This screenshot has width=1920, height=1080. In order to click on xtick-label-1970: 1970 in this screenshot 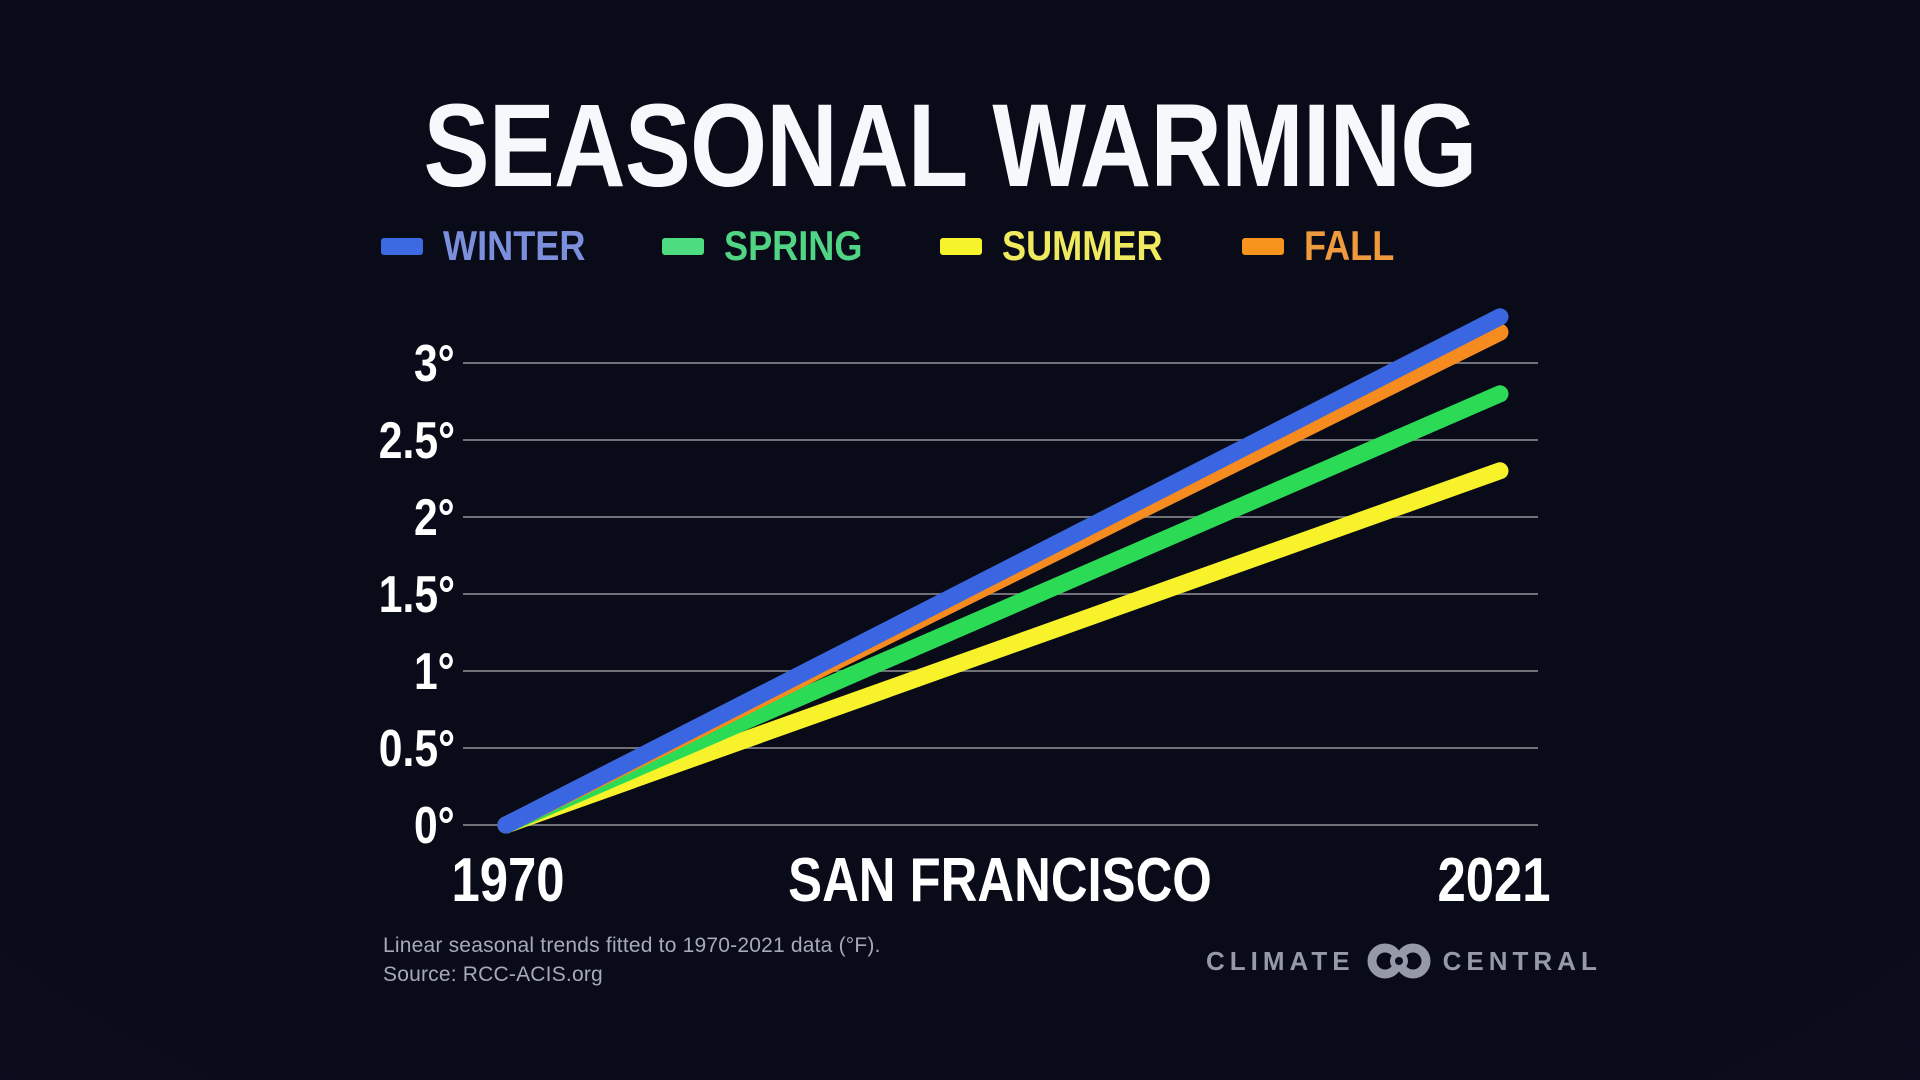, I will do `click(508, 880)`.